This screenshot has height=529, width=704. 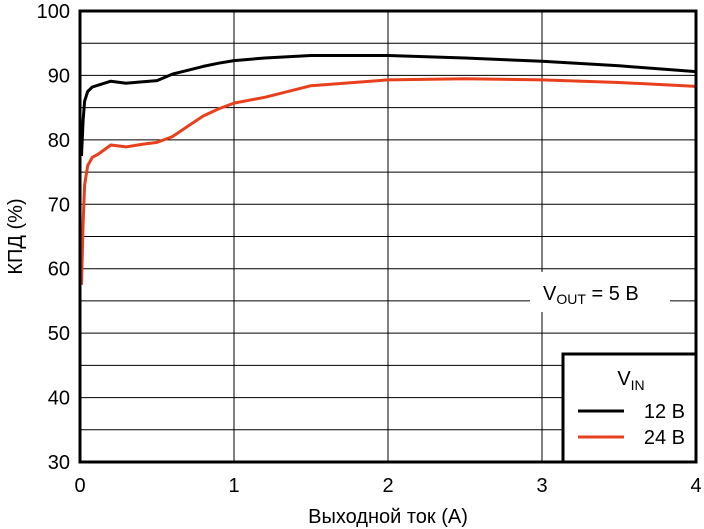 I want to click on x-axis-label: Выходной ток (A), so click(x=388, y=517).